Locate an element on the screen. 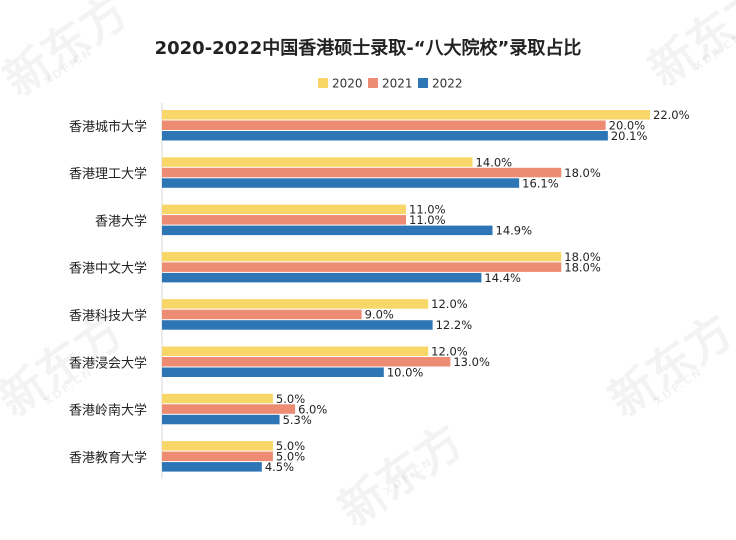  data-label-2022: 20.1% is located at coordinates (629, 136).